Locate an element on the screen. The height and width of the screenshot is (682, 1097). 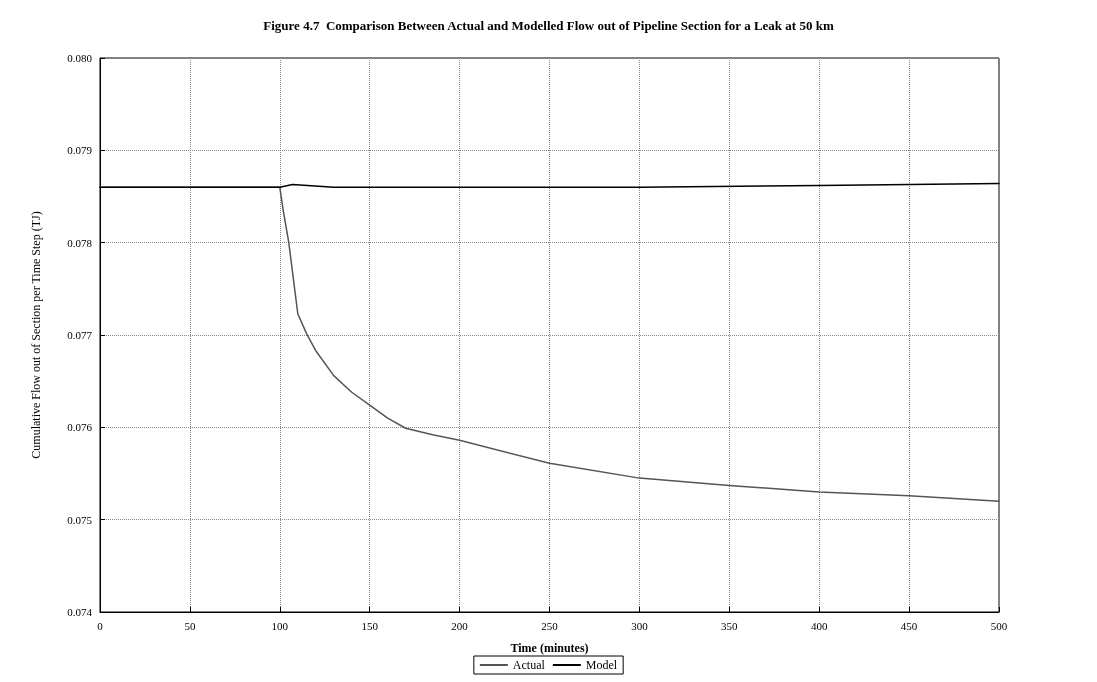
x-tick-label: 100 is located at coordinates (280, 625).